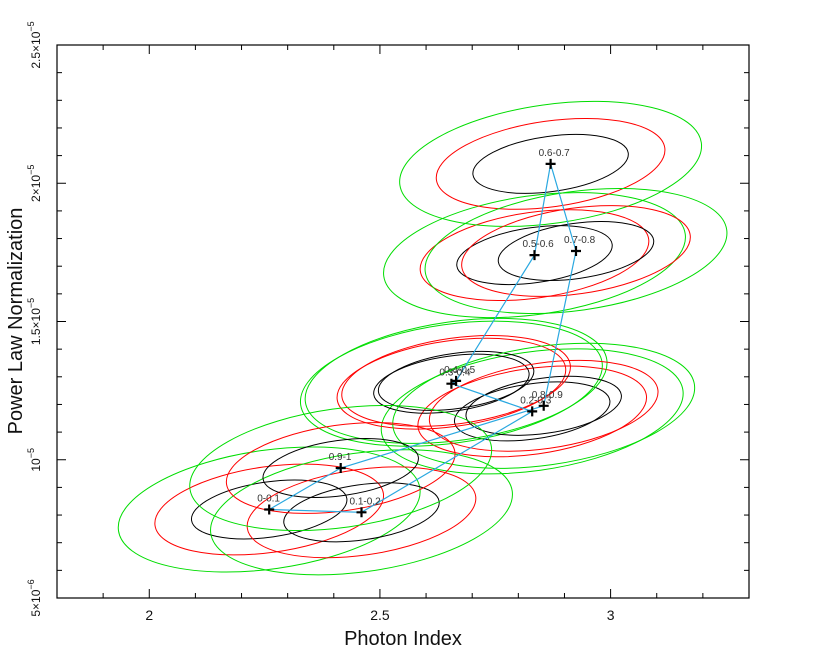 This screenshot has height=664, width=817. I want to click on point-label: 0.6-0.7, so click(555, 153).